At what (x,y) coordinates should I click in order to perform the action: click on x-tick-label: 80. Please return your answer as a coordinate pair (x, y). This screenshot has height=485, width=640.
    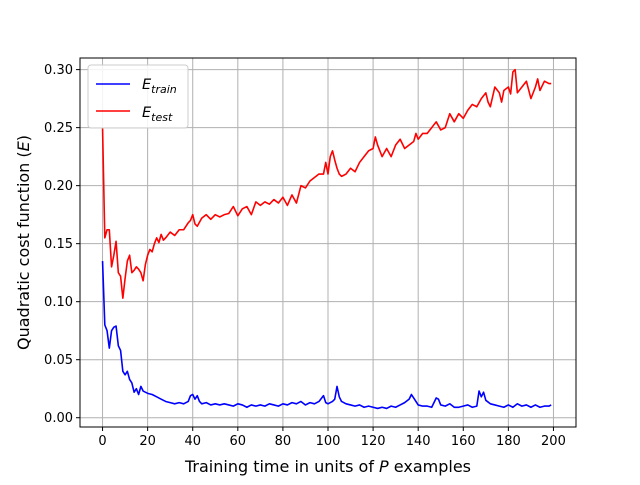
    Looking at the image, I should click on (283, 441).